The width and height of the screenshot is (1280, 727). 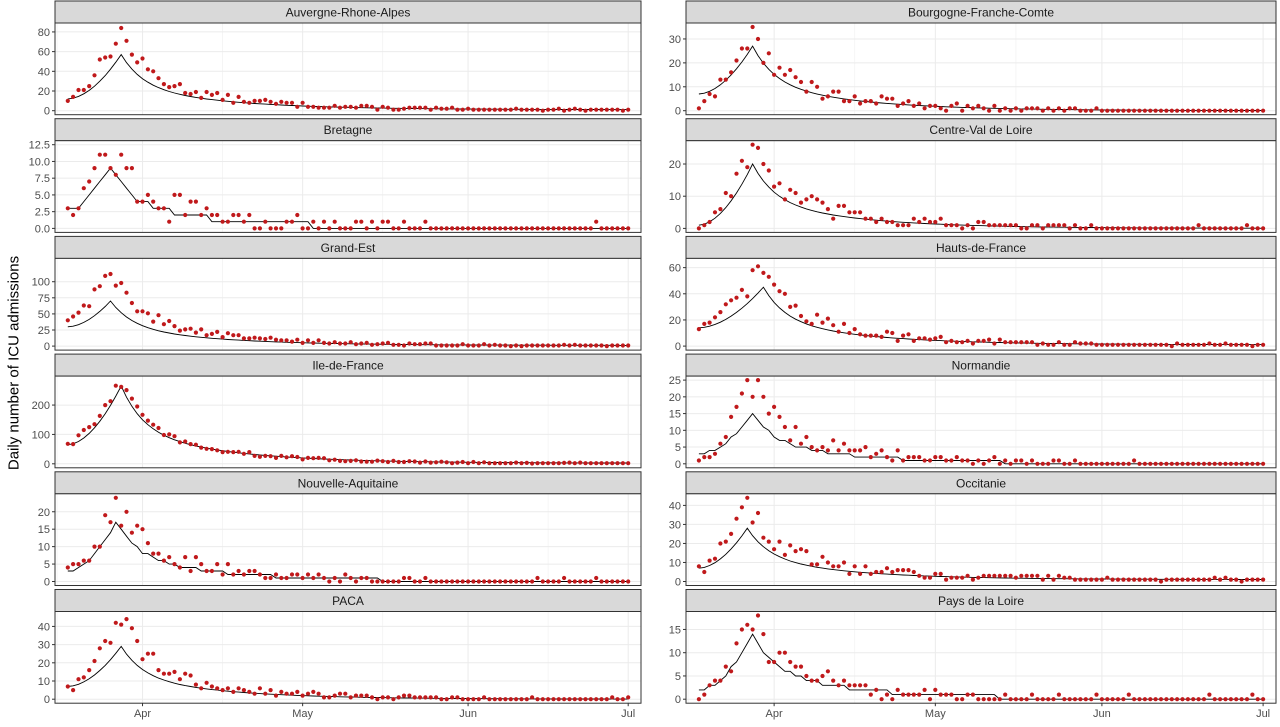 What do you see at coordinates (340, 59) in the screenshot?
I see `panel-auvergne-rhone-alpes: Auvergne-Rhone-Alpes 0 20 40 60 80` at bounding box center [340, 59].